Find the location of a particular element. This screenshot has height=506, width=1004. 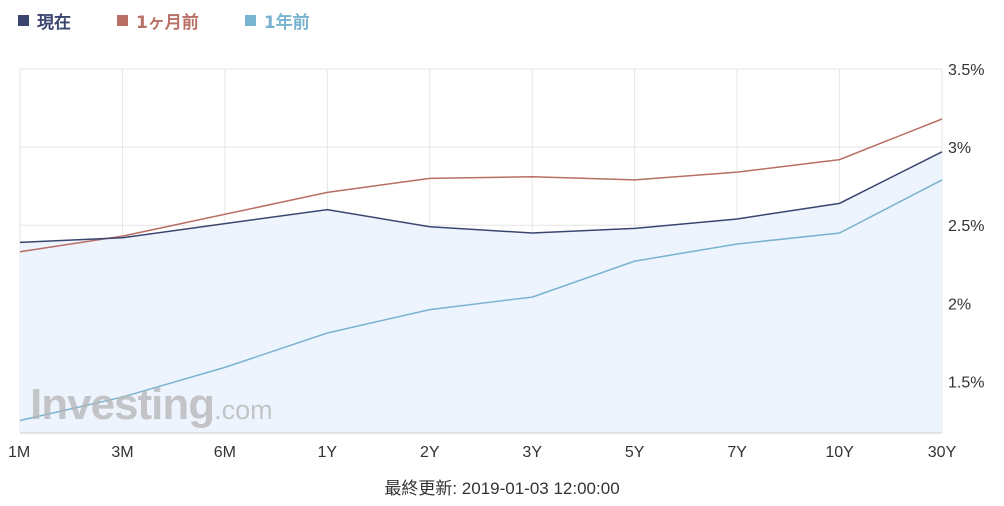

chart-legend: 現在 1ヶ月前 1年前 is located at coordinates (187, 20).